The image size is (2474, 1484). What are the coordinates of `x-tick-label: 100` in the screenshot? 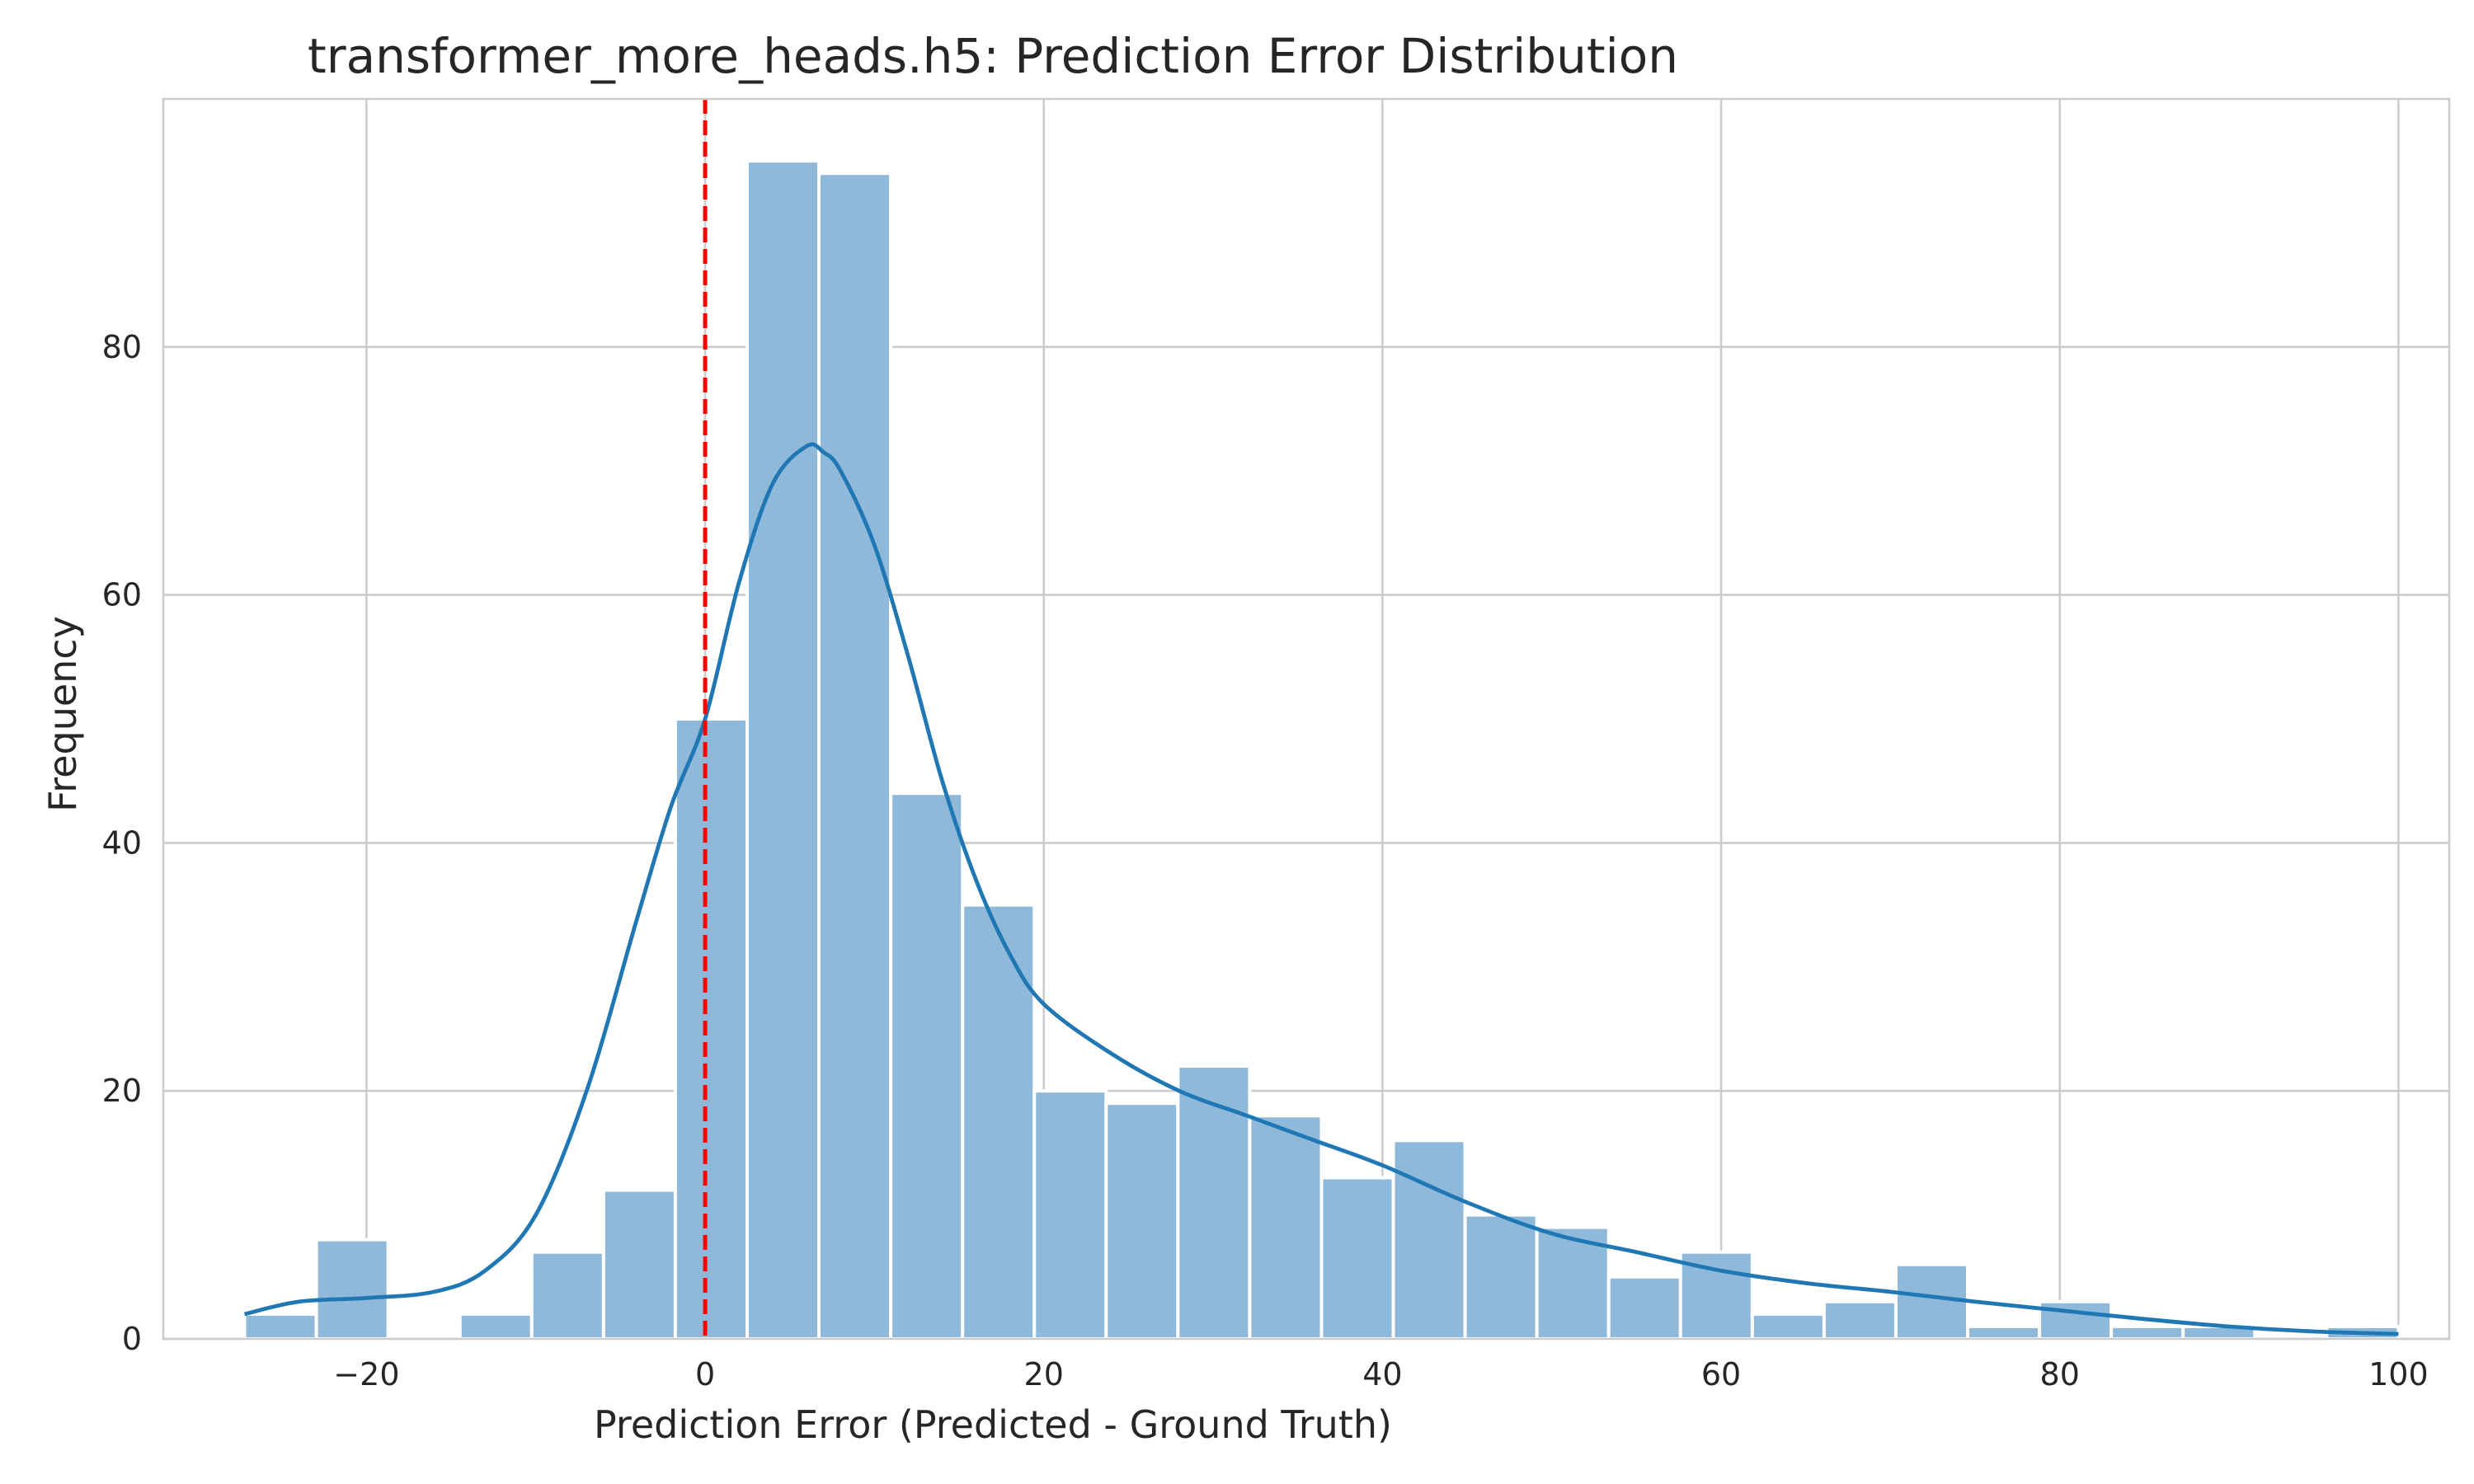 It's located at (2398, 1374).